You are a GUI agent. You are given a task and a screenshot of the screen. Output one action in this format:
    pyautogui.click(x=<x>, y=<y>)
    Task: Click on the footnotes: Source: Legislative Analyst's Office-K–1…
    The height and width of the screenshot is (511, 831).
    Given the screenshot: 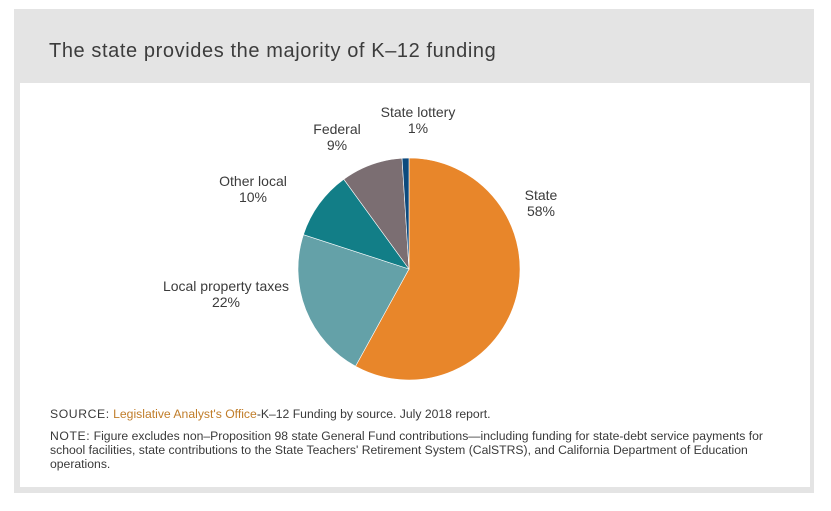 What is the action you would take?
    pyautogui.click(x=420, y=439)
    